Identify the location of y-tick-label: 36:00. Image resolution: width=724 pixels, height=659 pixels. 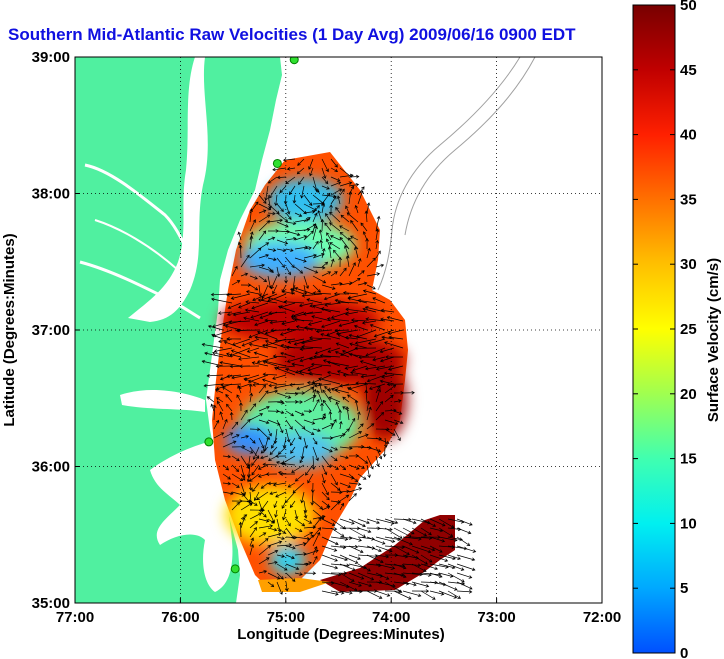
(51, 467).